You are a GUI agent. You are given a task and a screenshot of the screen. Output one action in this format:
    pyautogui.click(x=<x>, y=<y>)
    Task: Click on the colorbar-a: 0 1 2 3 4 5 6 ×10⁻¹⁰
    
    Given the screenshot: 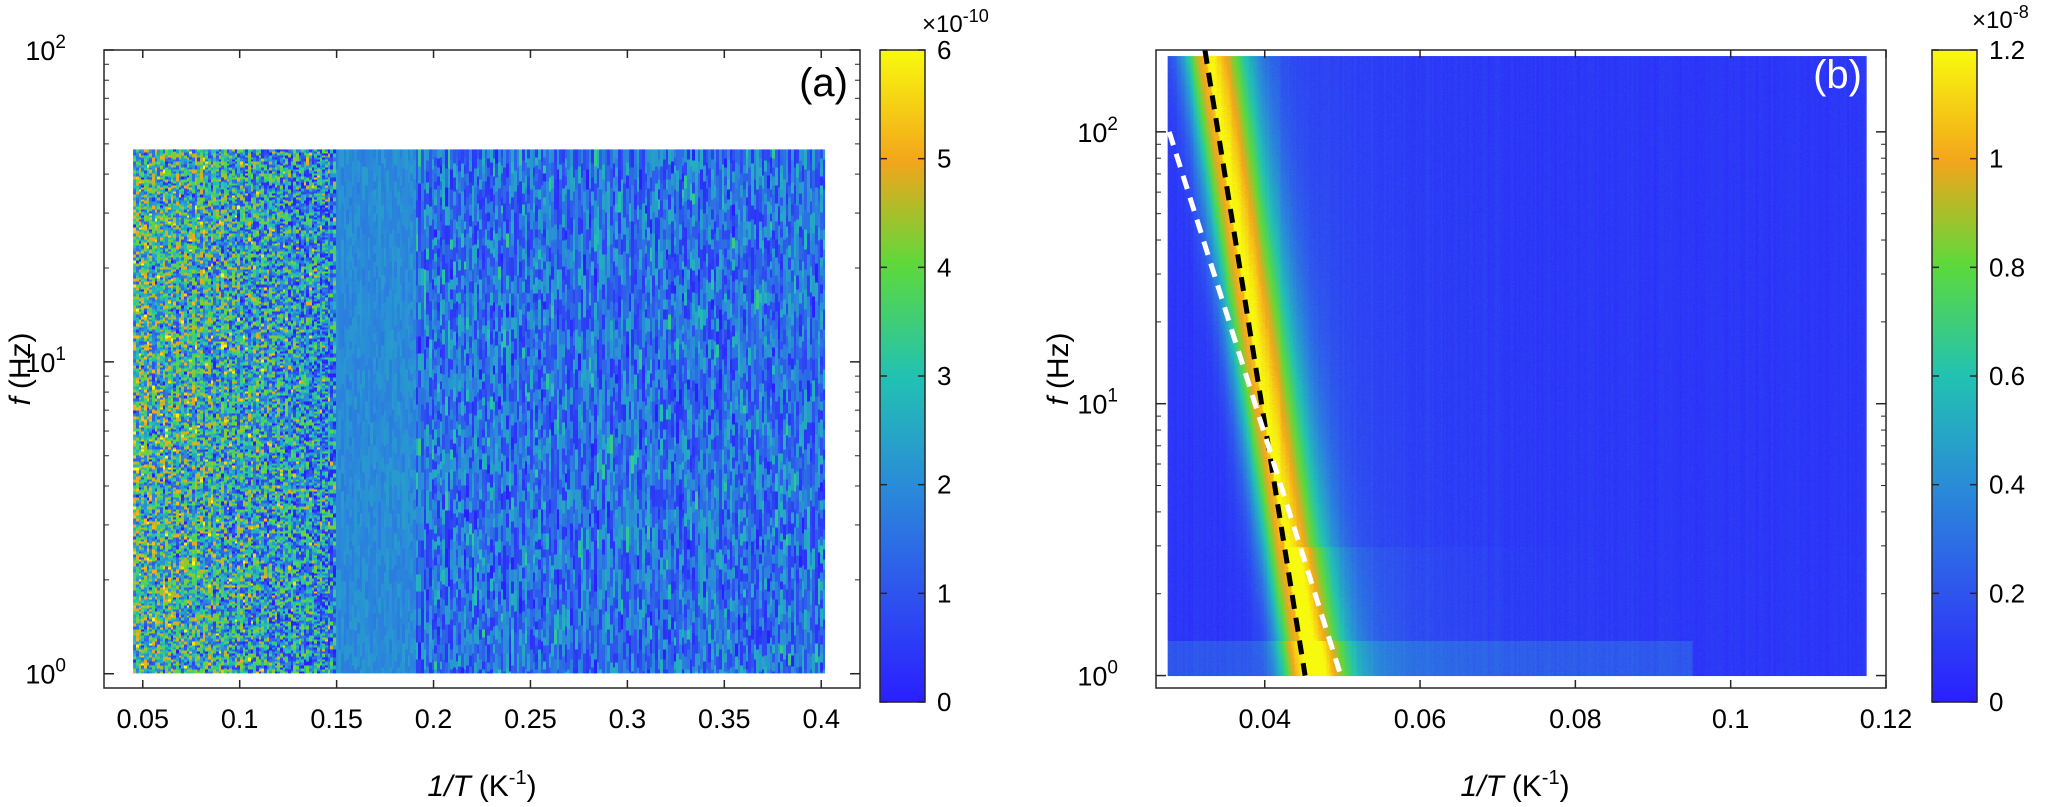 What is the action you would take?
    pyautogui.click(x=934, y=361)
    